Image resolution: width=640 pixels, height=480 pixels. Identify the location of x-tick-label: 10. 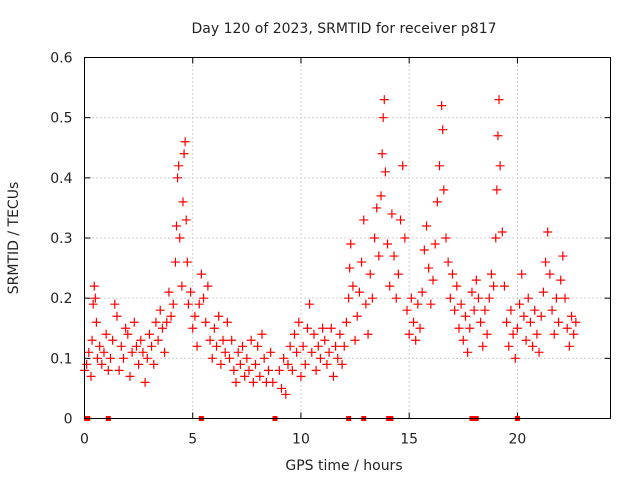
(301, 440).